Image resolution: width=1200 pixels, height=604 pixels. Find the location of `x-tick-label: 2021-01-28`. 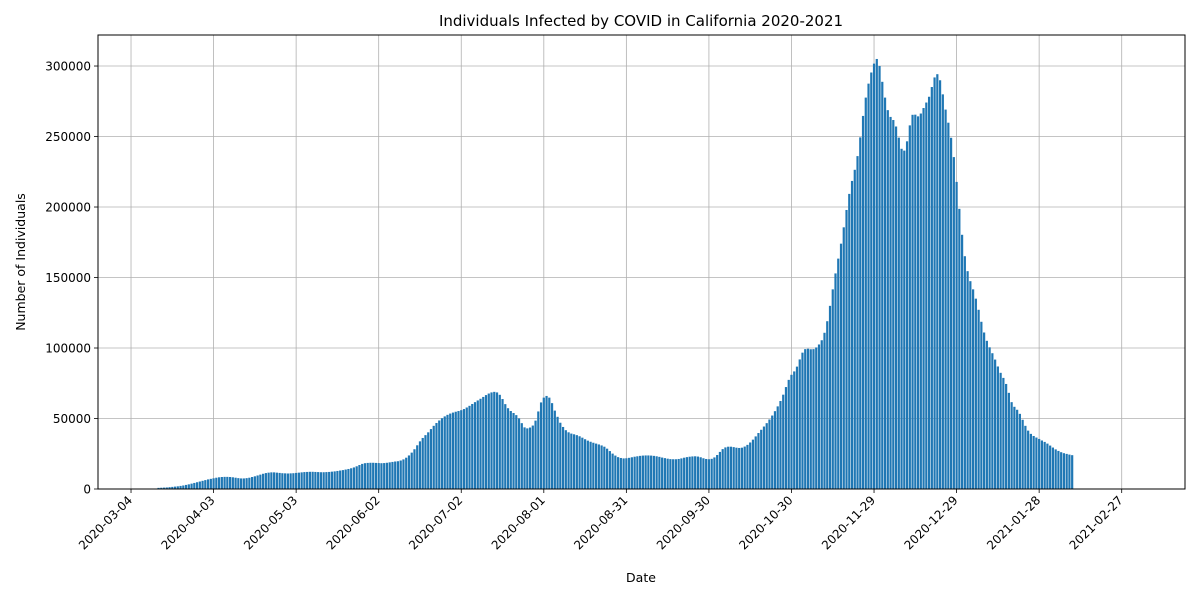

x-tick-label: 2021-01-28 is located at coordinates (1013, 522).